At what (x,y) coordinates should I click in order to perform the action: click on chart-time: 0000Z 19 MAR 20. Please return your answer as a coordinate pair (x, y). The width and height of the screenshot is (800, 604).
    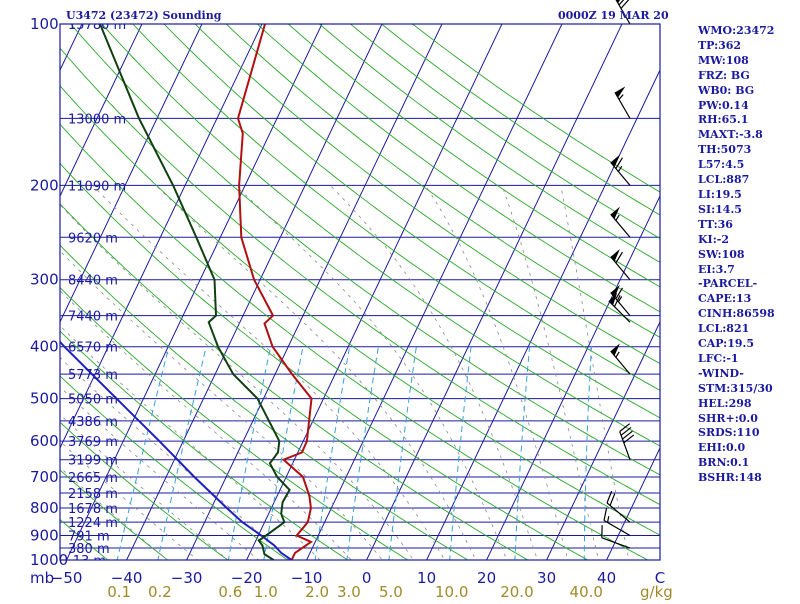
    Looking at the image, I should click on (613, 15).